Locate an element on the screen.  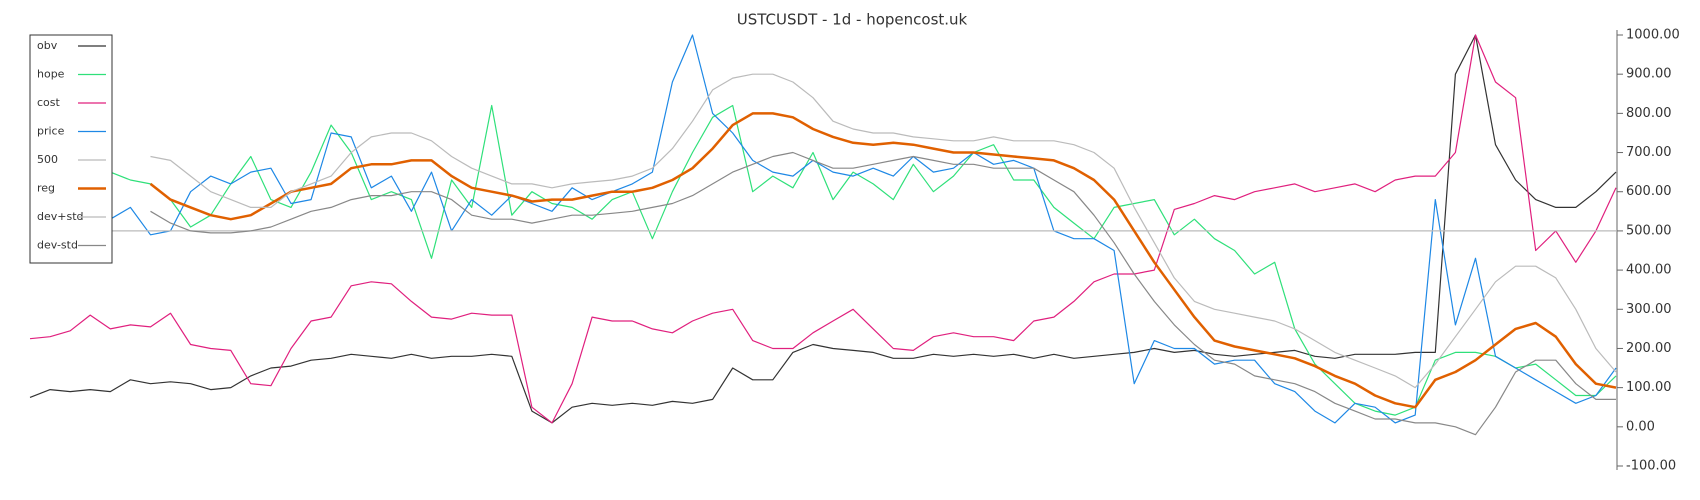
legend-label: obv is located at coordinates (47, 45).